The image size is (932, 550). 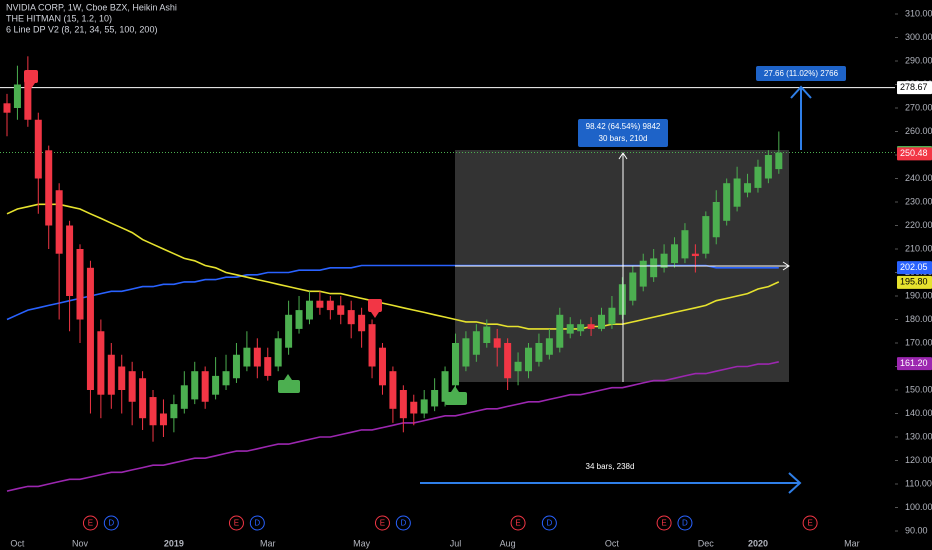 What do you see at coordinates (81, 29) in the screenshot?
I see `indicator-label: 6 Line DP V2 (8, 21, 34, 55, 100, 200)` at bounding box center [81, 29].